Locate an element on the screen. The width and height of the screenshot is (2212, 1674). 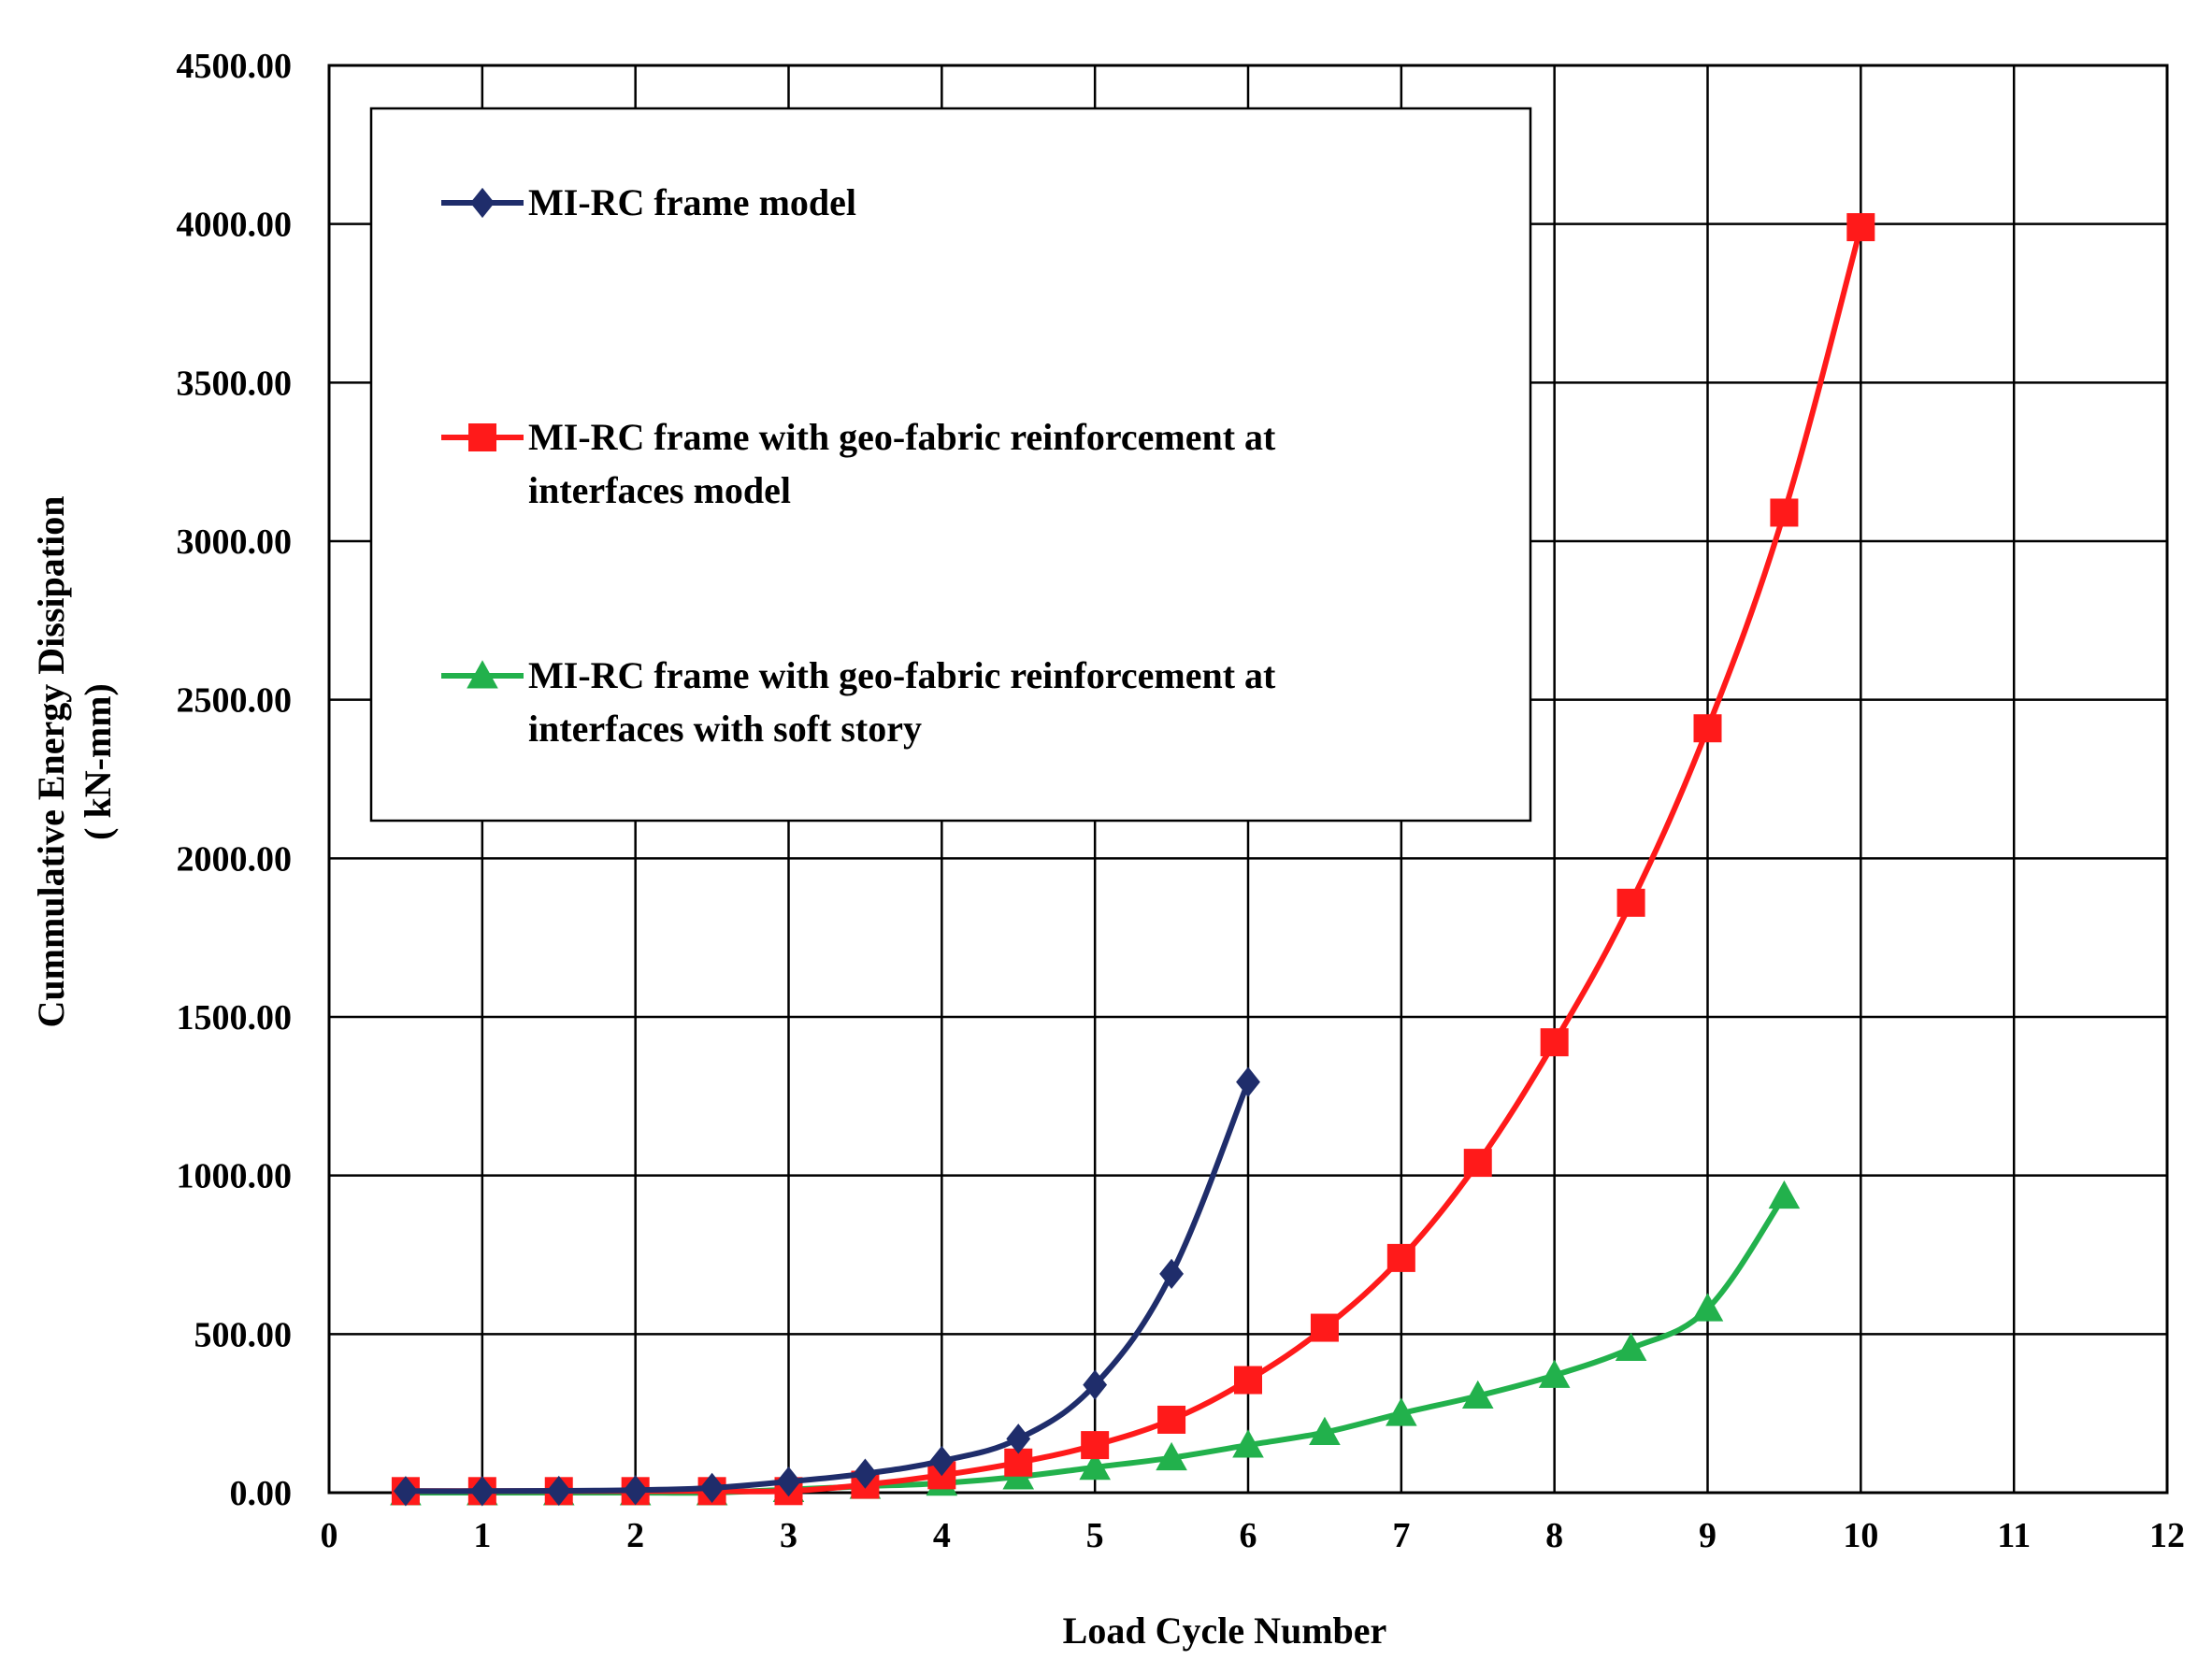
y-tick-label: 500.00 is located at coordinates (243, 1334).